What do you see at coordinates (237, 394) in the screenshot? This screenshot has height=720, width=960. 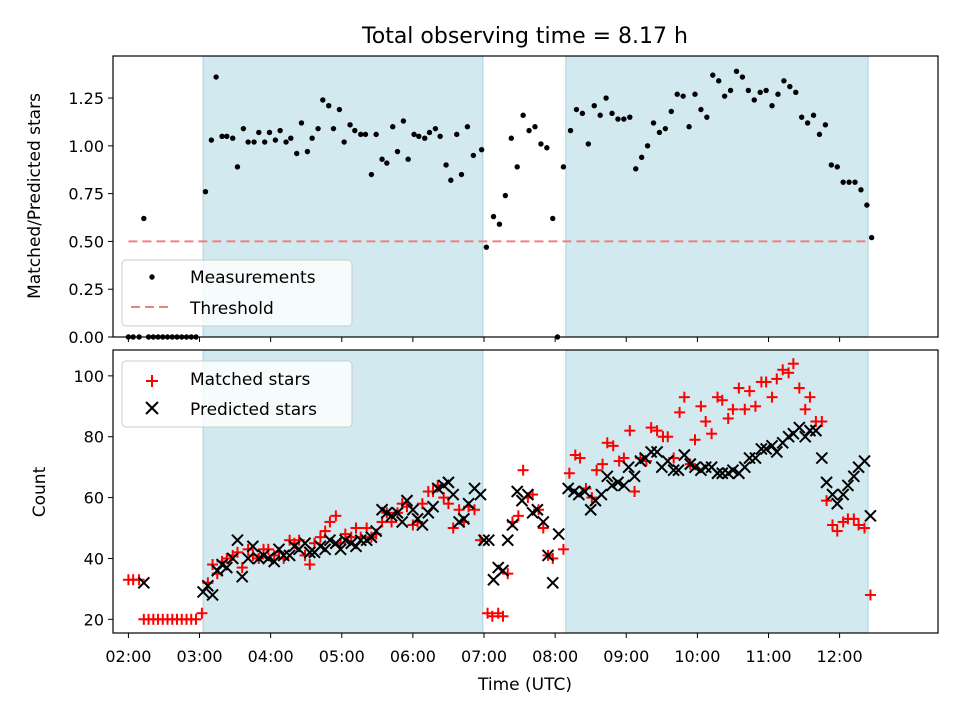 I see `bottom-legend: Matched stars Predicted stars` at bounding box center [237, 394].